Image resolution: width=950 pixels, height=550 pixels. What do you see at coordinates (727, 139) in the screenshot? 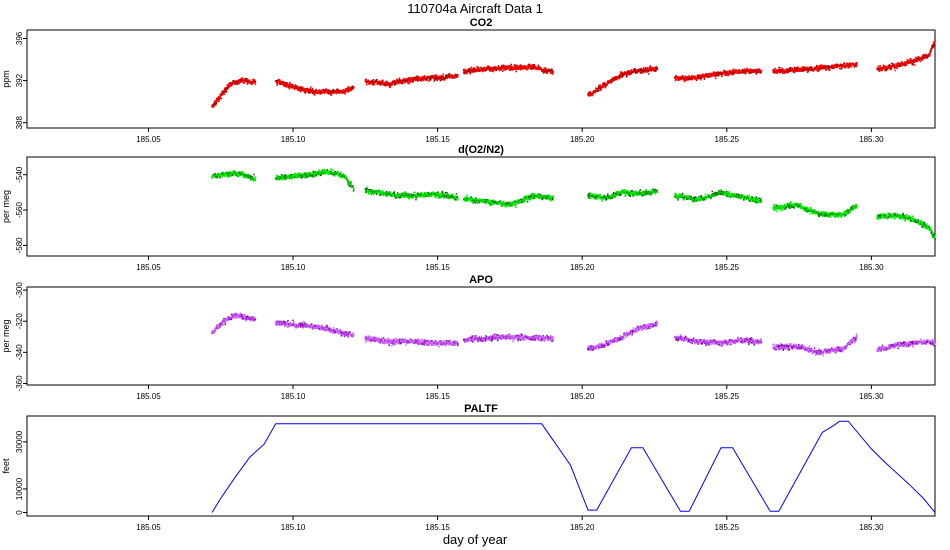
I see `x-tick-label: 185.25` at bounding box center [727, 139].